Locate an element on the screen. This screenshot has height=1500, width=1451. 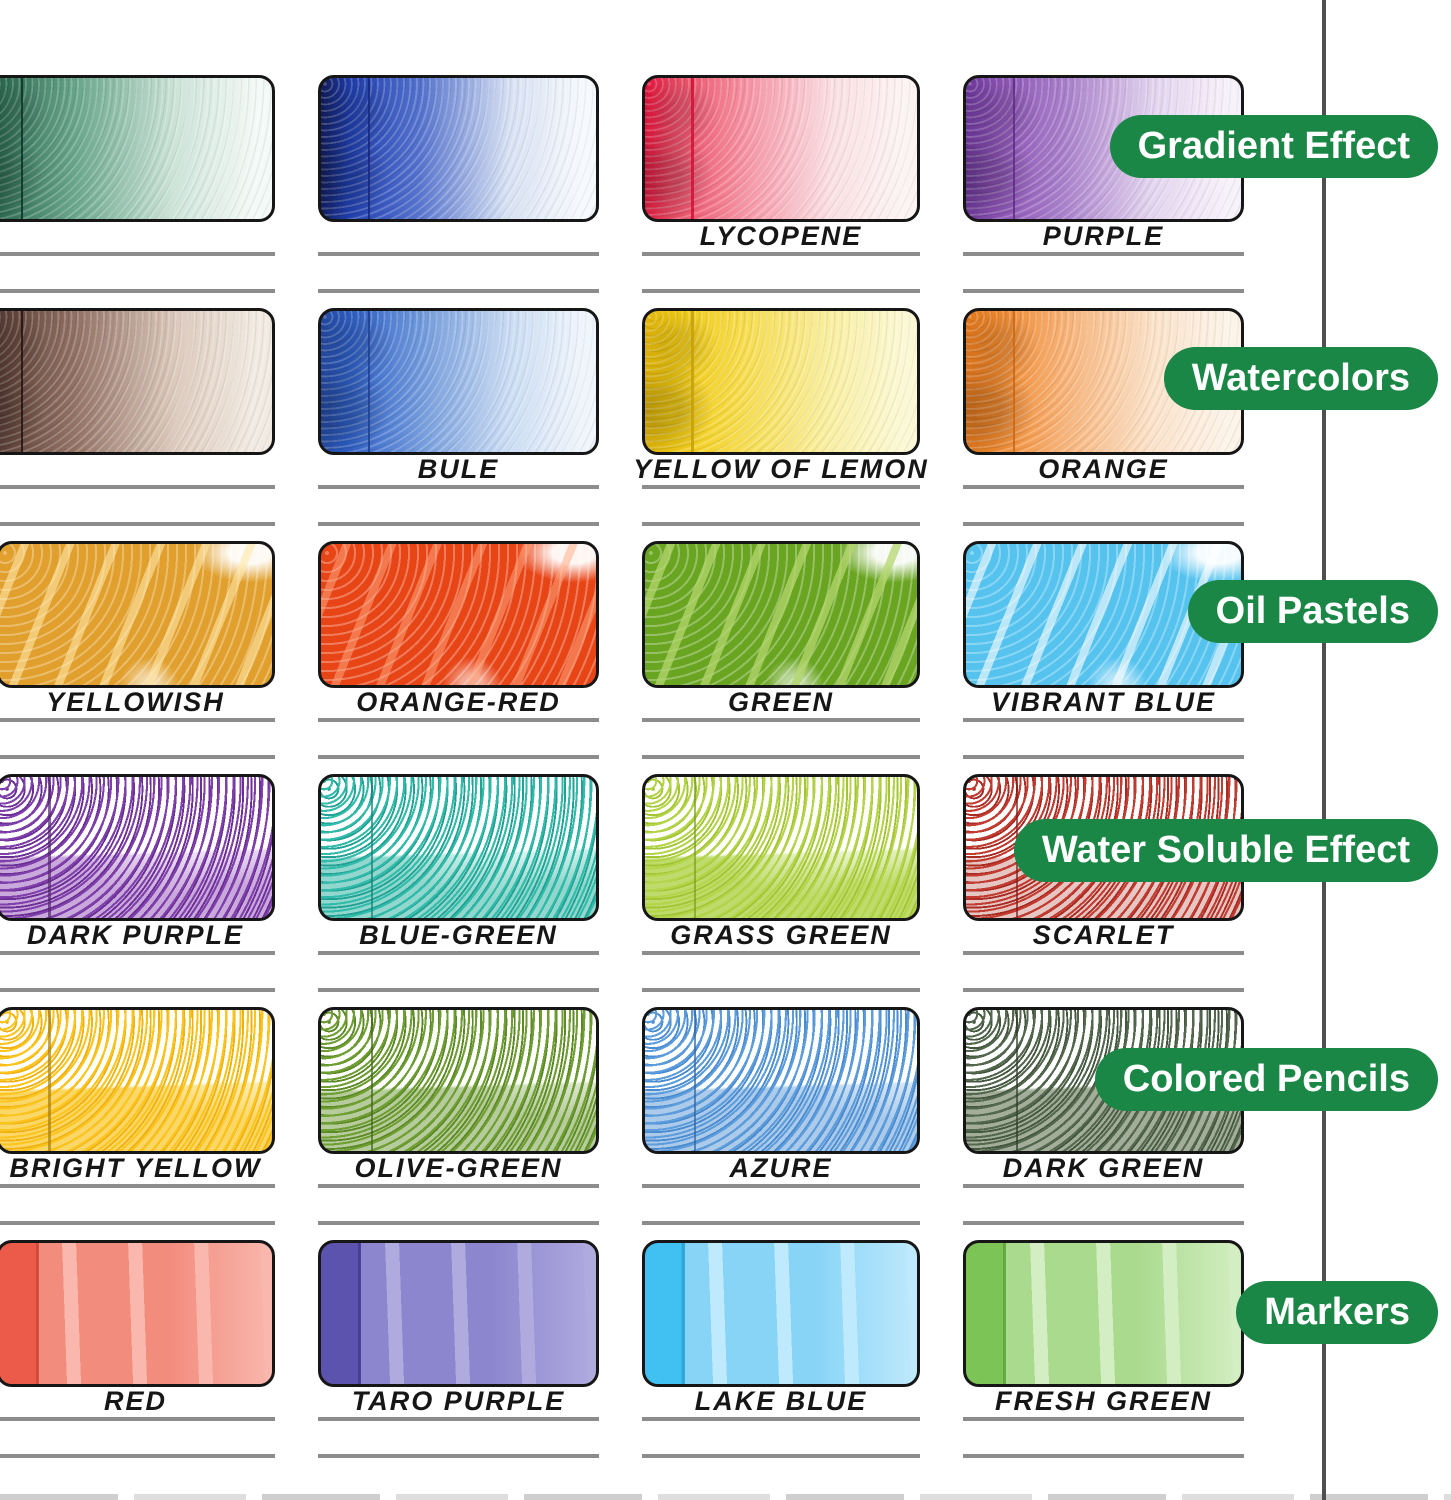
swatch-bule is located at coordinates (458, 381).